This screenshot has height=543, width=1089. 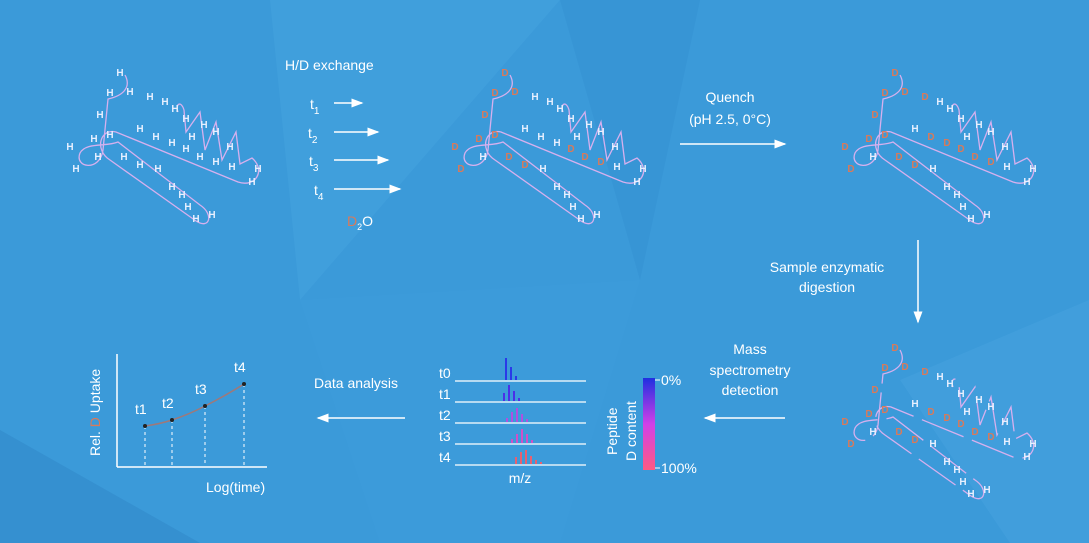 I want to click on spectrum-time-label: t3, so click(x=445, y=436).